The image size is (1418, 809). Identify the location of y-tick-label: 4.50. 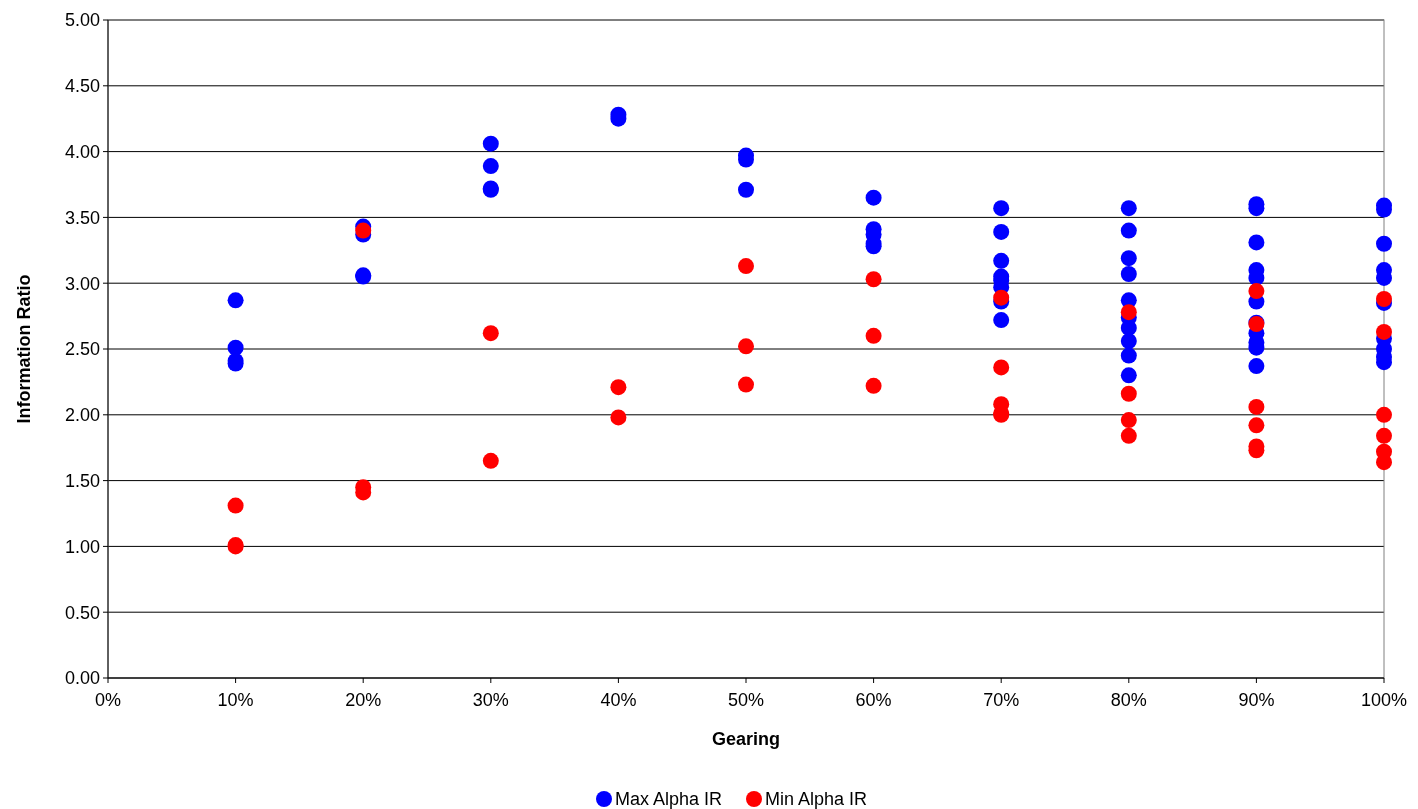
(82, 86).